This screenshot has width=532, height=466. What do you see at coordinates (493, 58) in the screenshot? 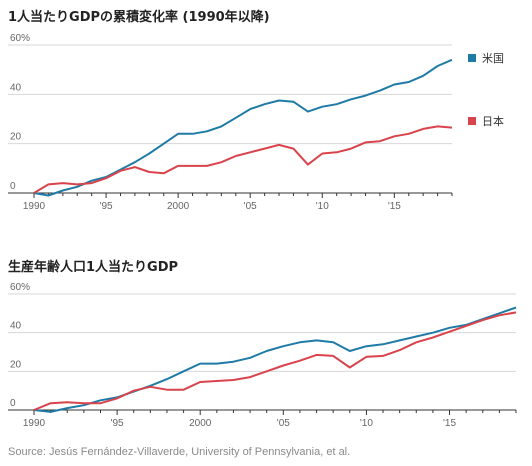
I see `legend-label: 米国` at bounding box center [493, 58].